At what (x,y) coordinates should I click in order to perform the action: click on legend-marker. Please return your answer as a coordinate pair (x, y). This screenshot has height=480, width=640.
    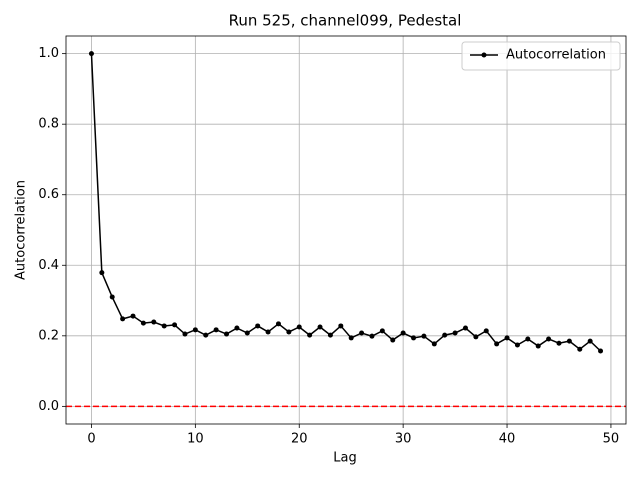
    Looking at the image, I should click on (484, 55).